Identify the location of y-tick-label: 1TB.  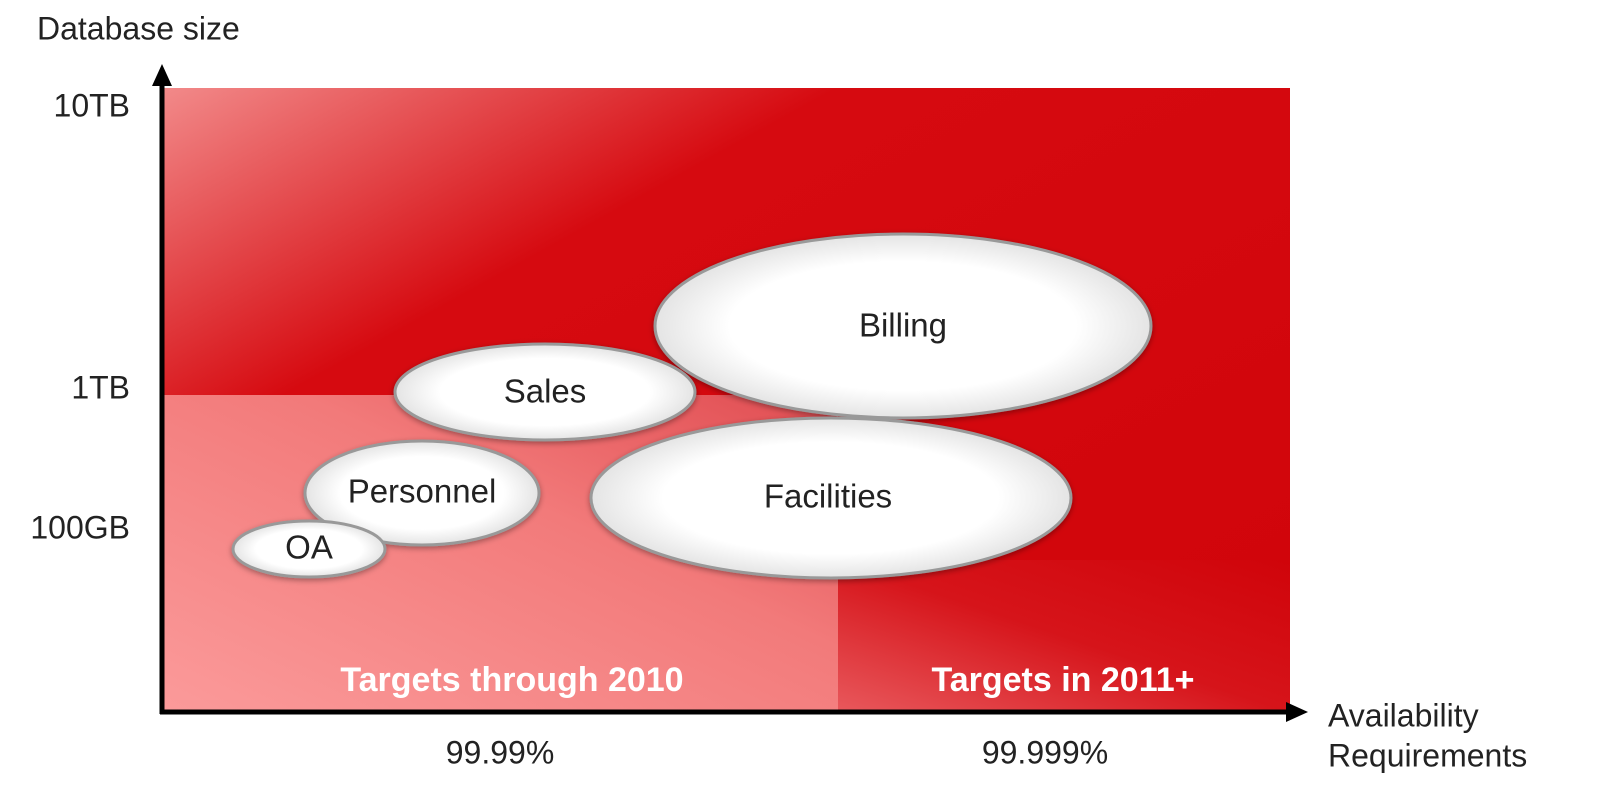
(100, 387).